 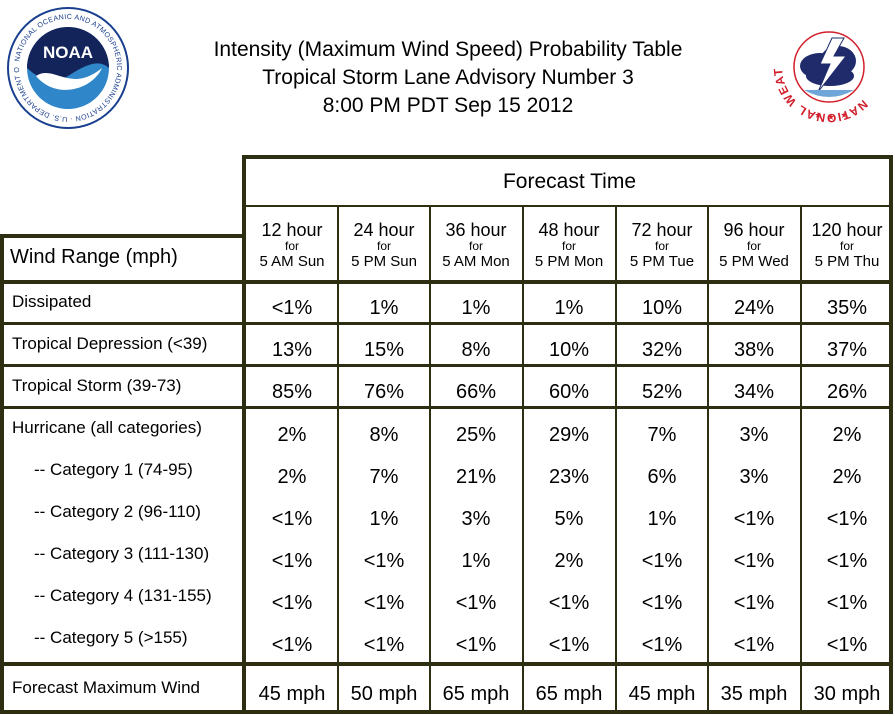 What do you see at coordinates (662, 350) in the screenshot?
I see `probability-cell: 32%` at bounding box center [662, 350].